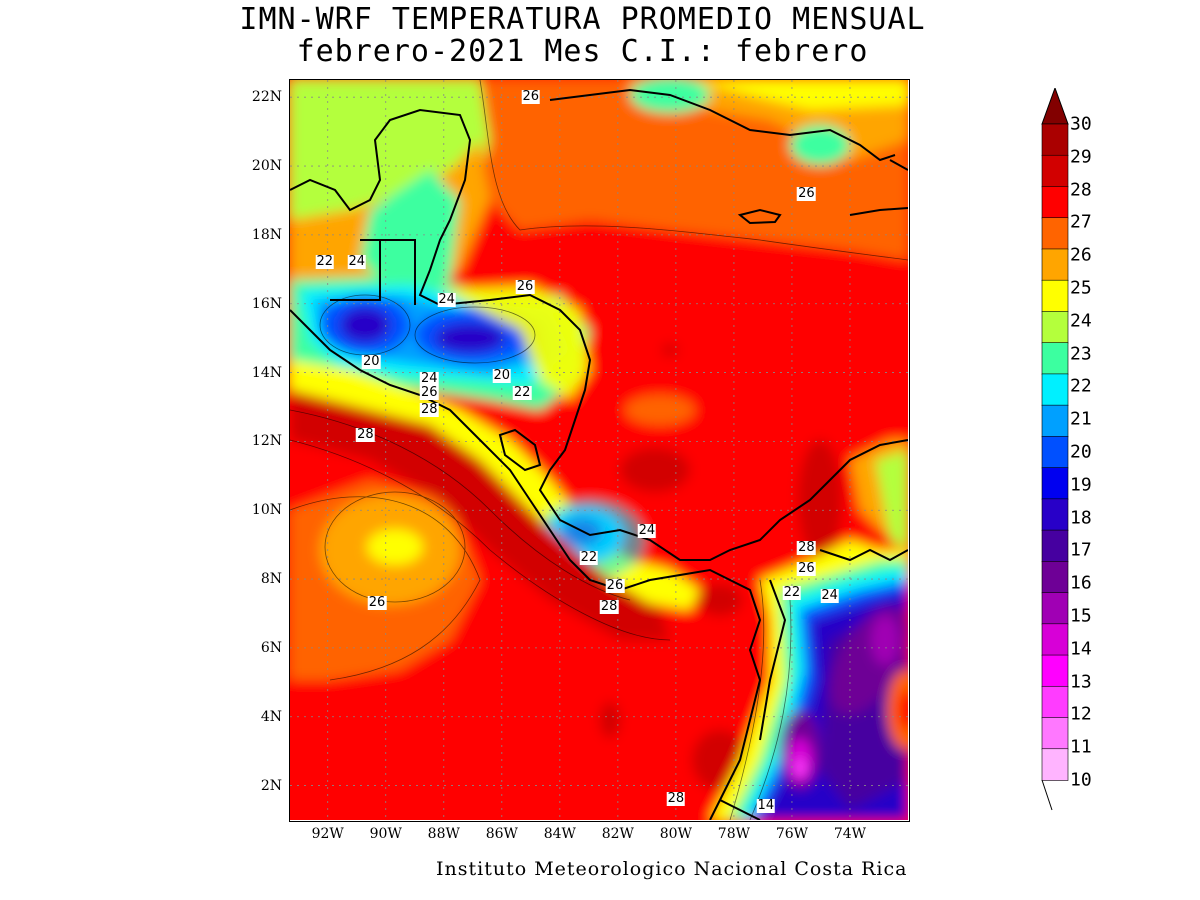  What do you see at coordinates (1047, 795) in the screenshot?
I see `colorbar-under-tail` at bounding box center [1047, 795].